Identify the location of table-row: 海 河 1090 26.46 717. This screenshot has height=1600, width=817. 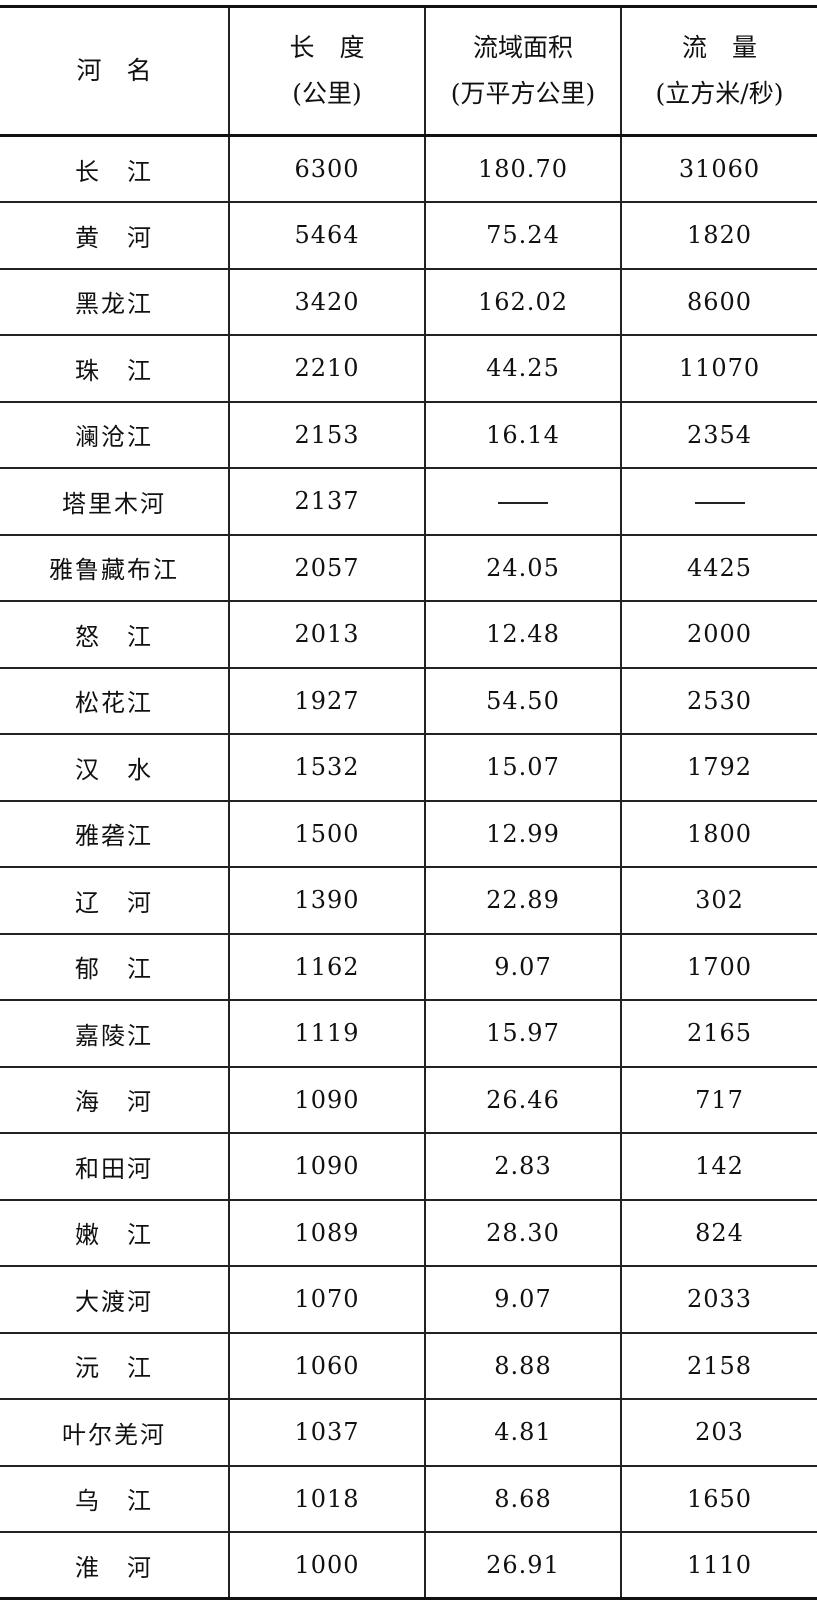
(408, 1099).